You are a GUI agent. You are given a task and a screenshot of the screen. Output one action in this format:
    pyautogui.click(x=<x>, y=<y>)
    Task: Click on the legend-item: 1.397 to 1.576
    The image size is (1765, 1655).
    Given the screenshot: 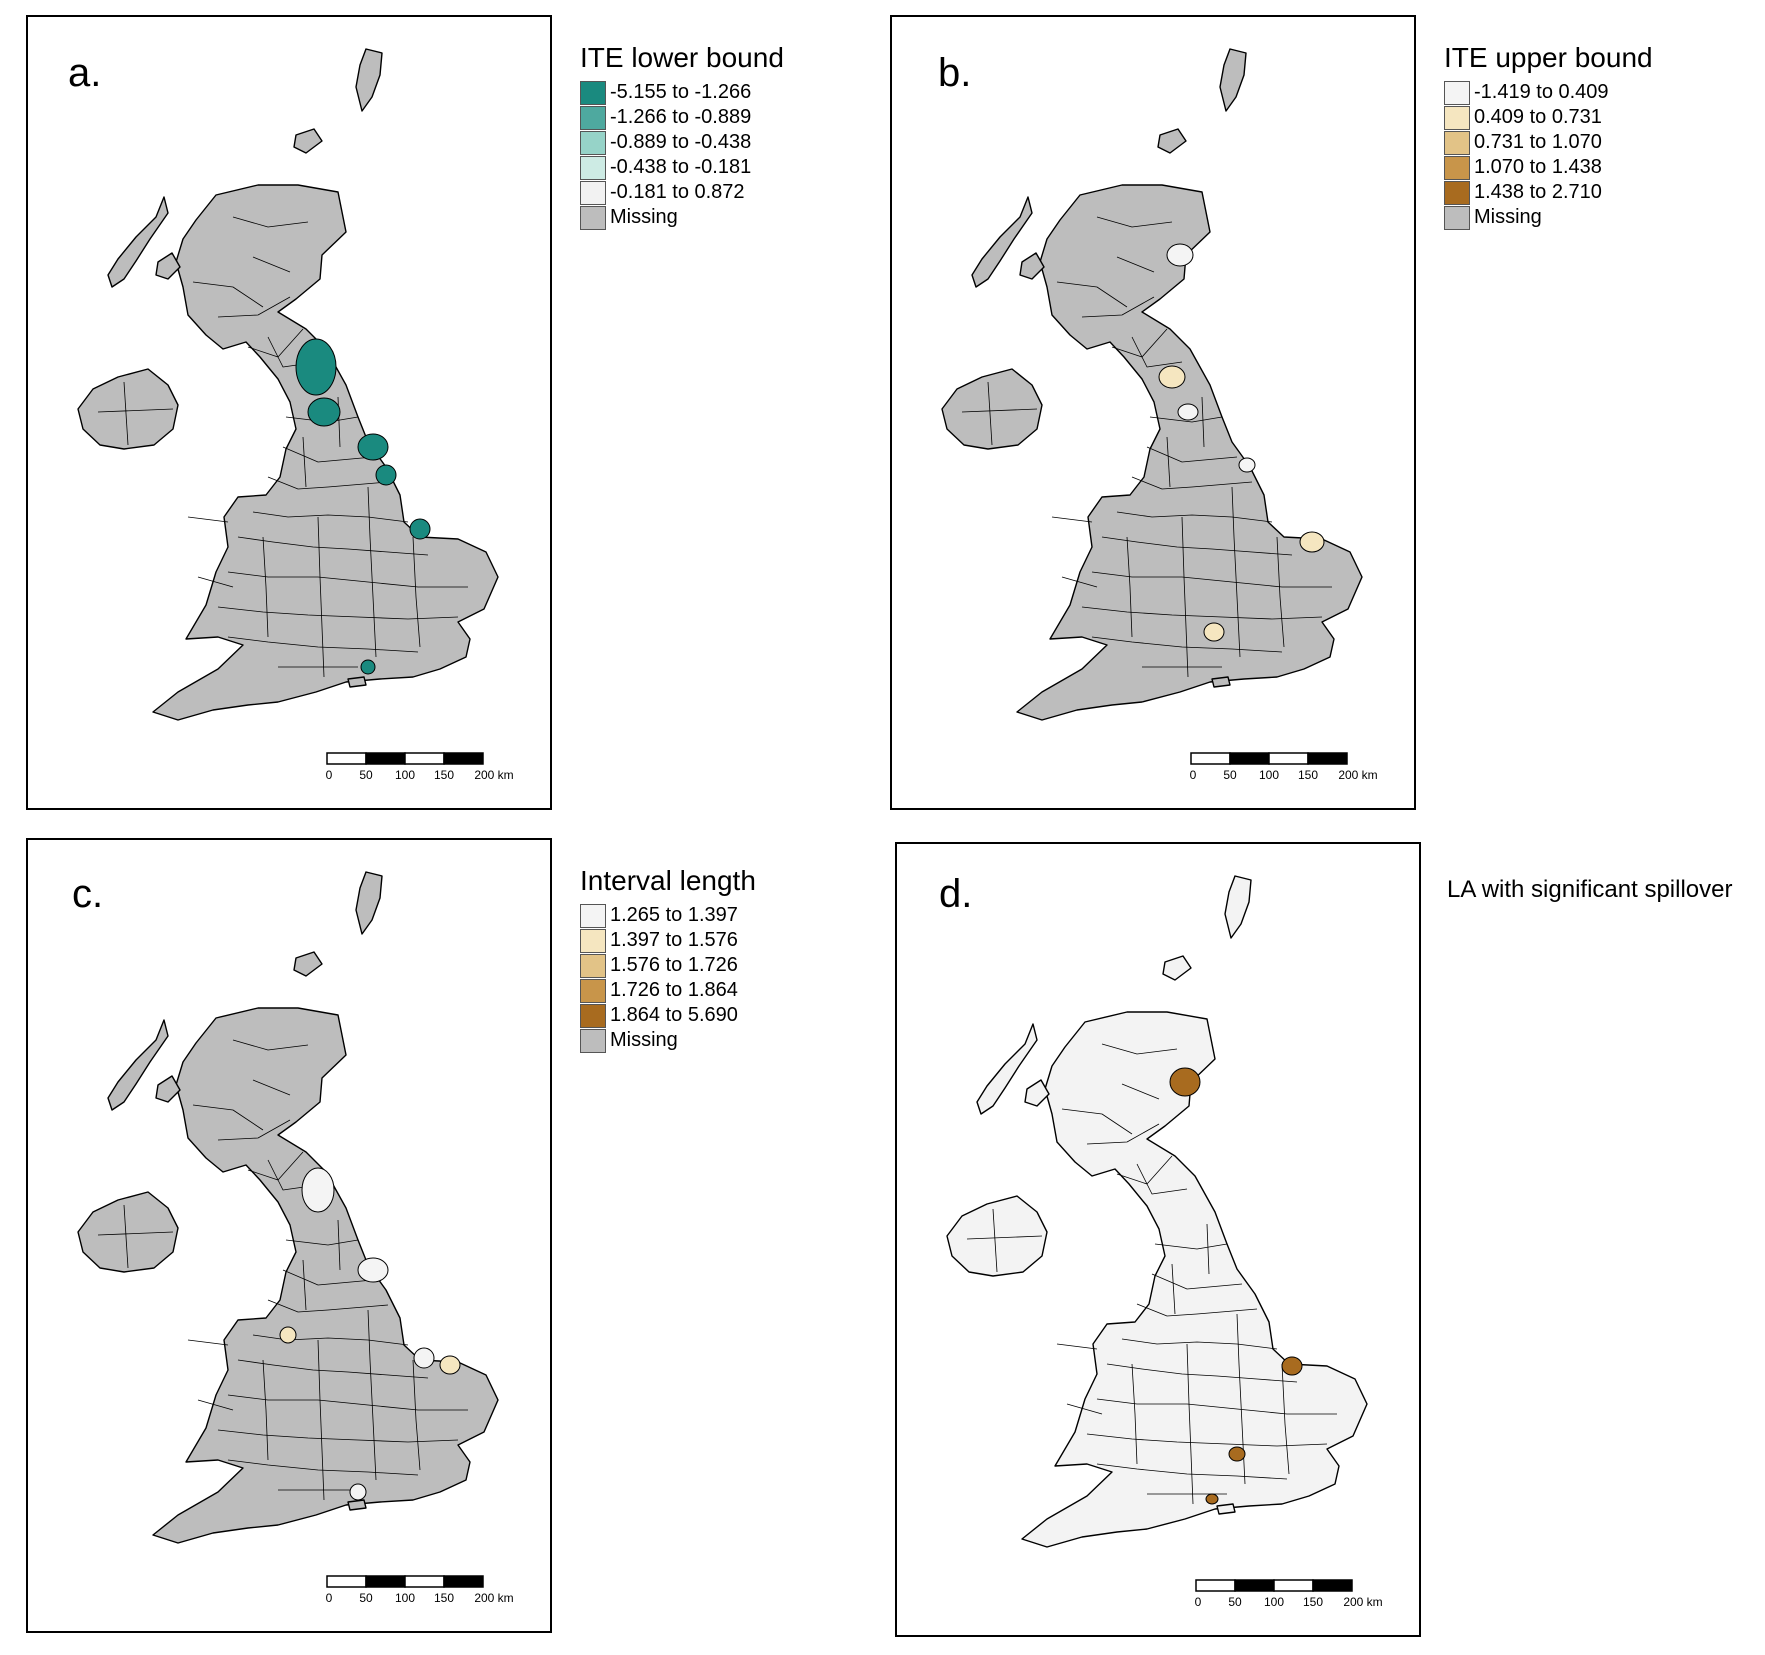 What is the action you would take?
    pyautogui.click(x=668, y=940)
    